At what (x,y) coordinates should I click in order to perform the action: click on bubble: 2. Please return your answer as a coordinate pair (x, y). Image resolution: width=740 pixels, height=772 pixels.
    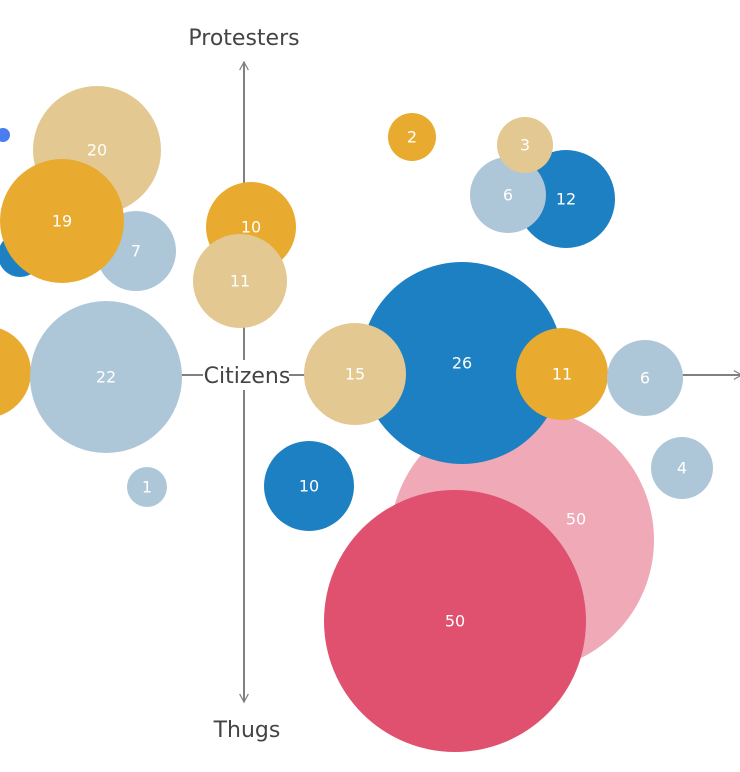
    Looking at the image, I should click on (412, 137).